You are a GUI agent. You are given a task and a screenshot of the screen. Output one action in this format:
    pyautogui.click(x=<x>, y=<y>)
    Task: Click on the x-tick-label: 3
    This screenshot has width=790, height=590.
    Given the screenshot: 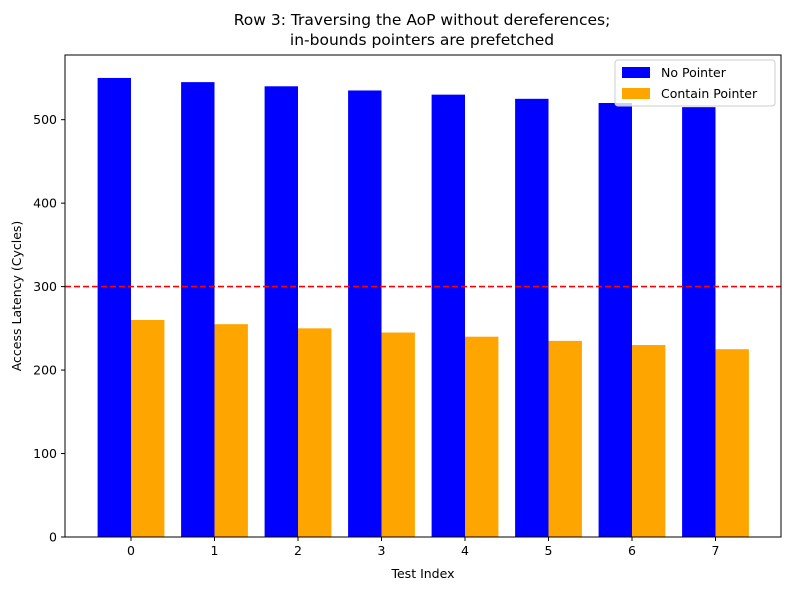 What is the action you would take?
    pyautogui.click(x=382, y=550)
    